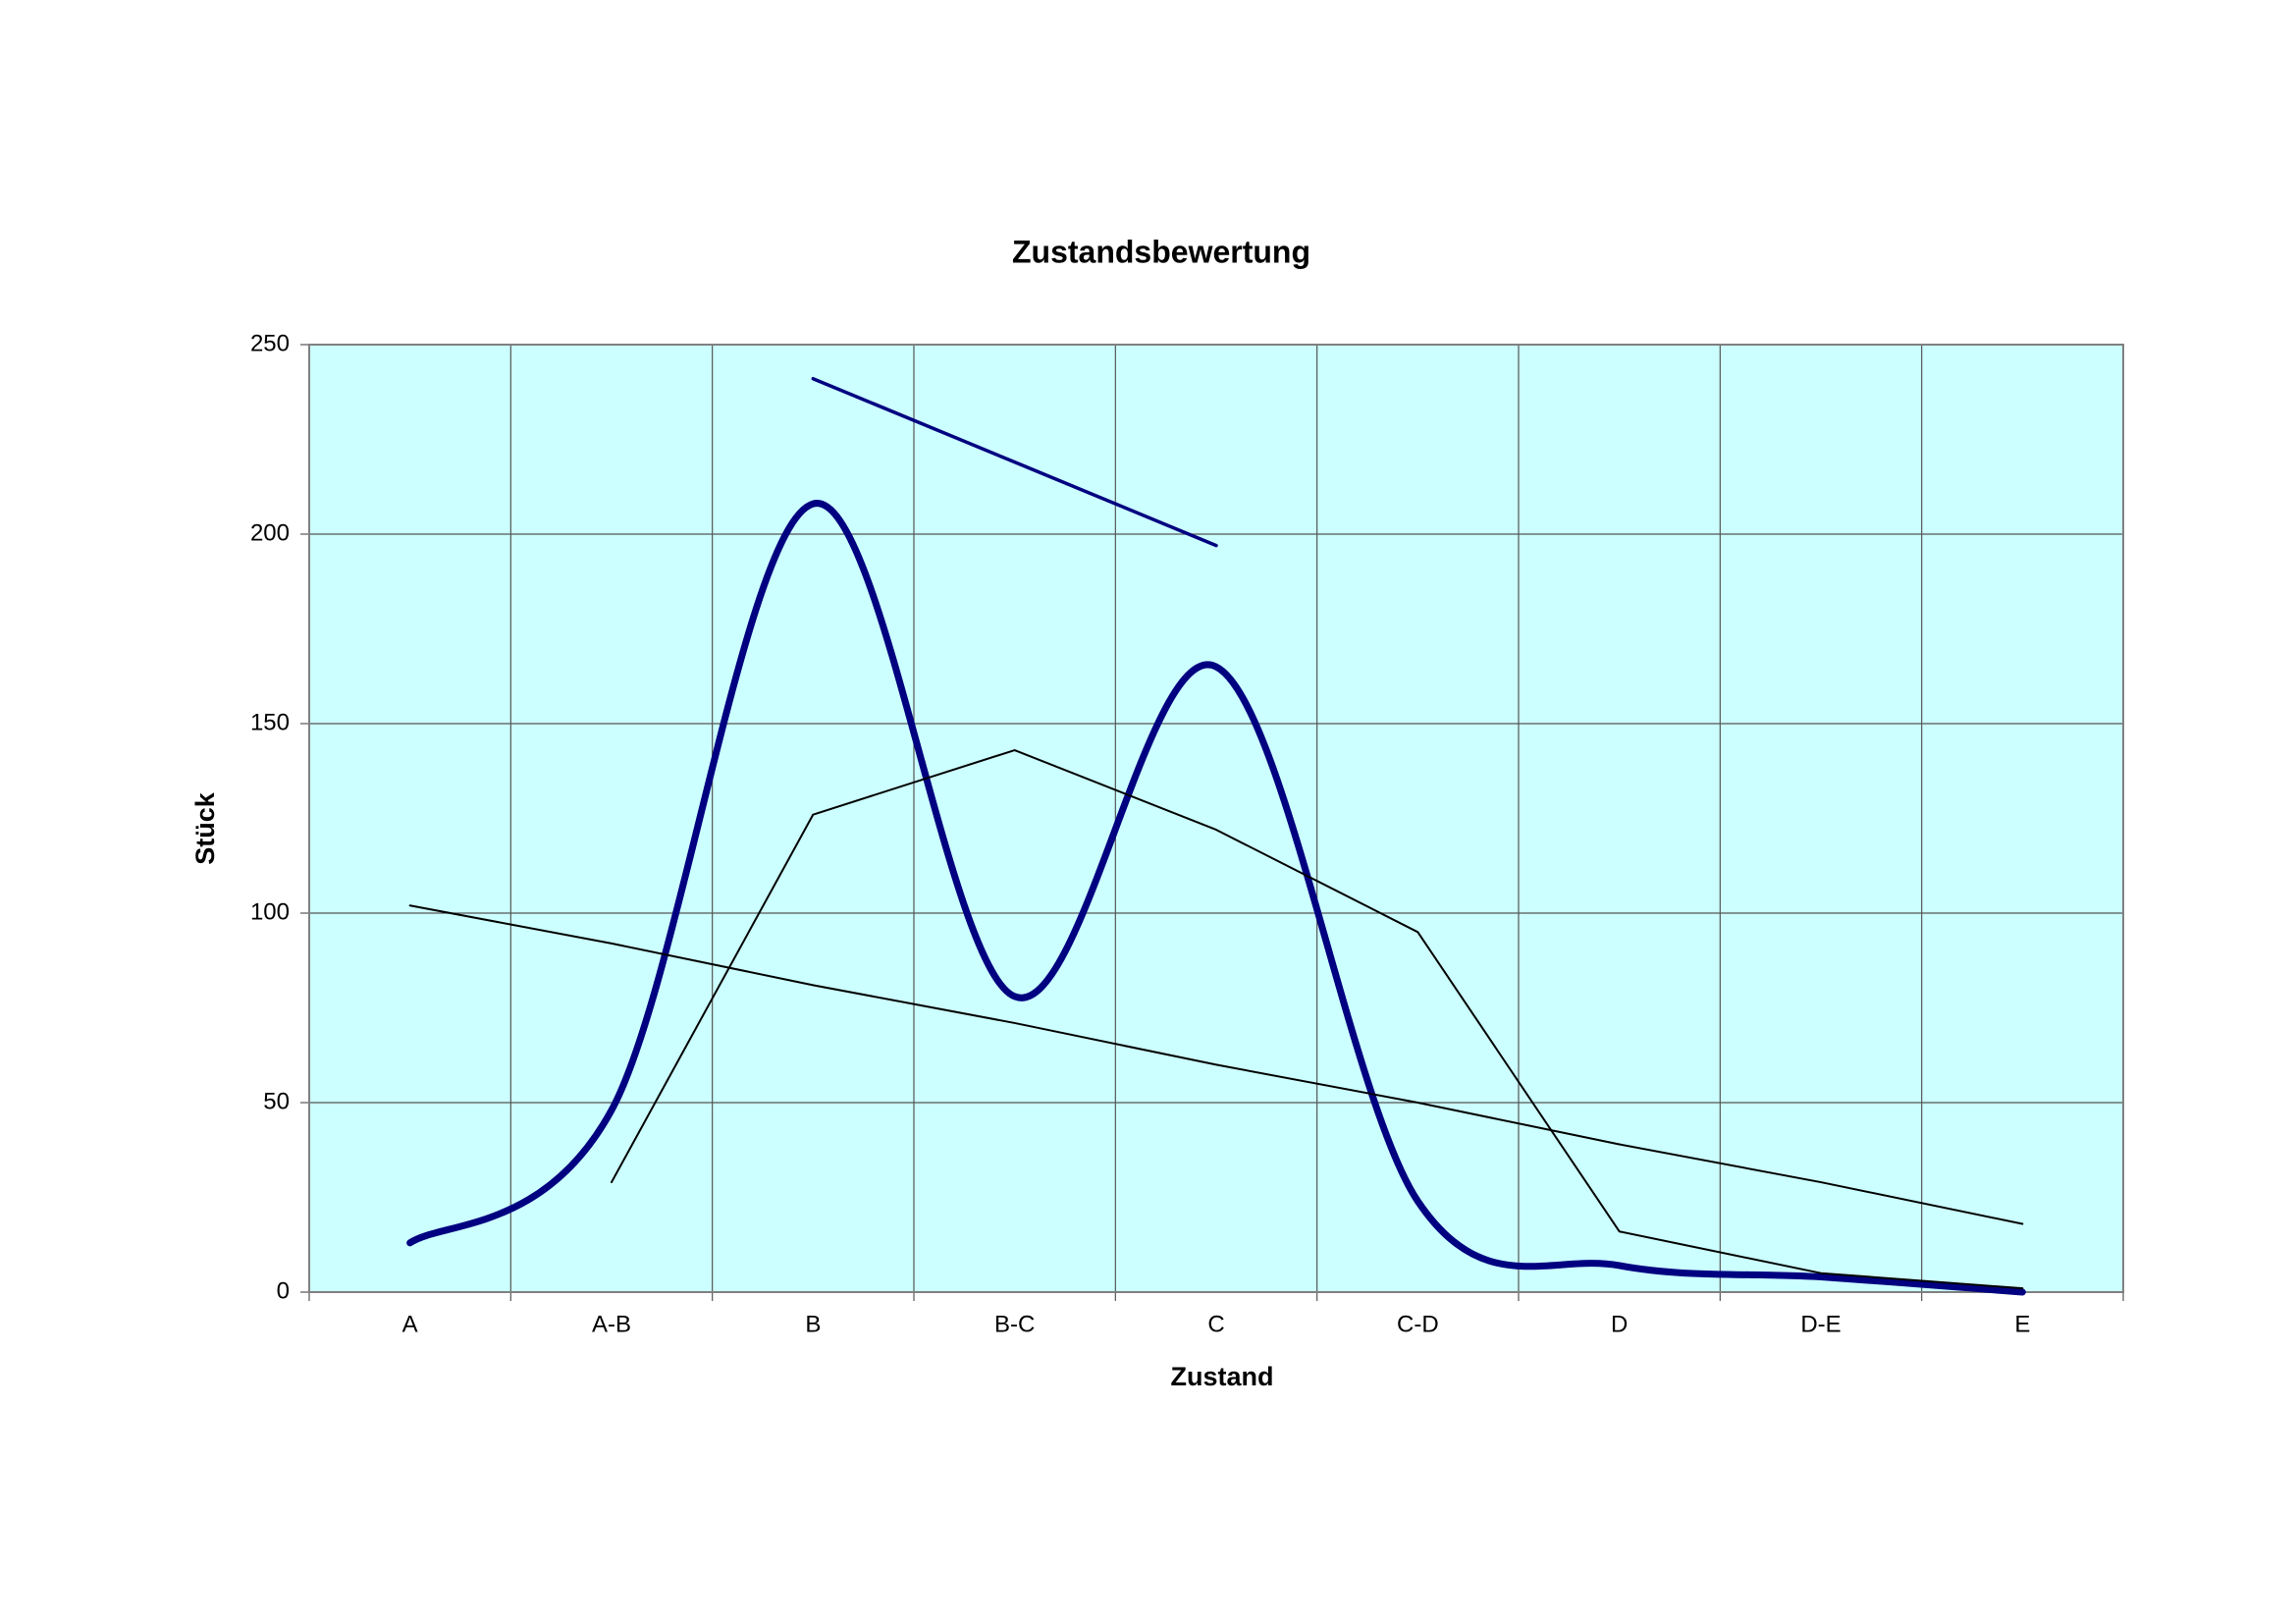 Image resolution: width=2296 pixels, height=1623 pixels. I want to click on y-tick-label: 100, so click(270, 911).